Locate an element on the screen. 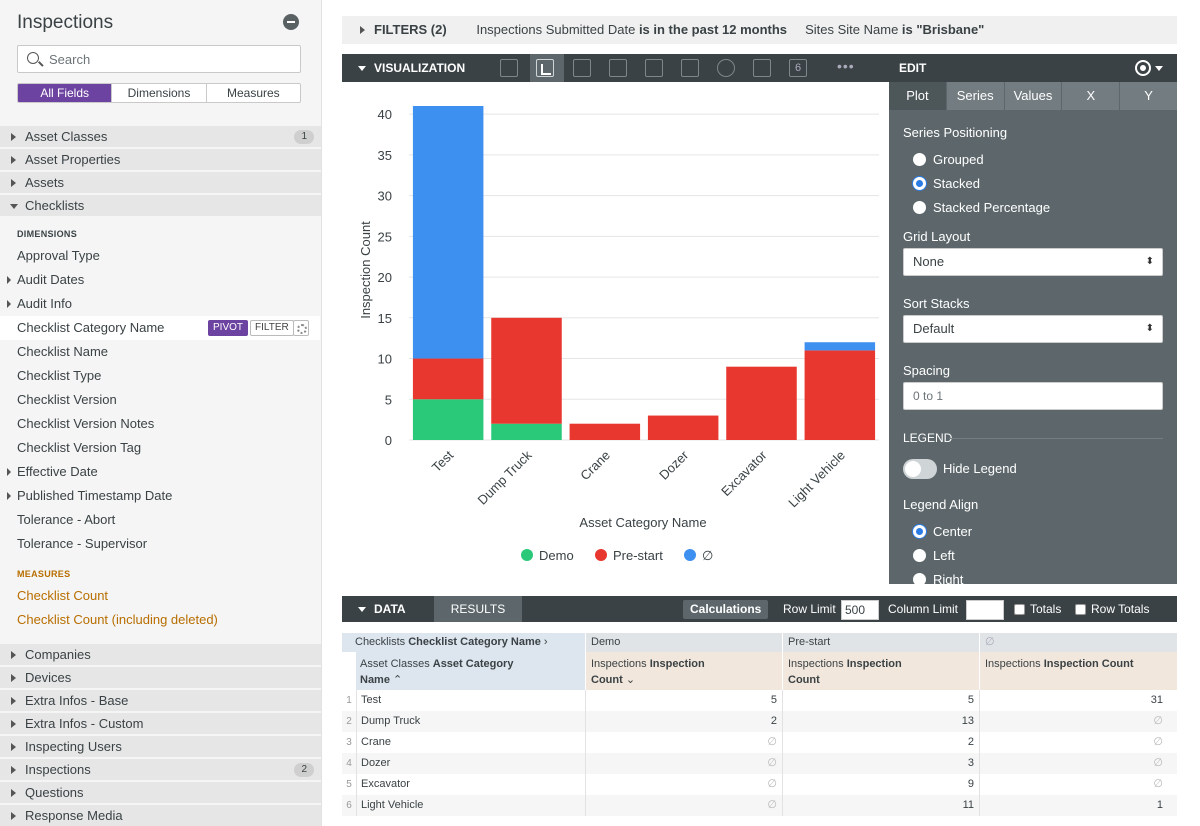 The image size is (1200, 826). tab-plot: Plot is located at coordinates (917, 96).